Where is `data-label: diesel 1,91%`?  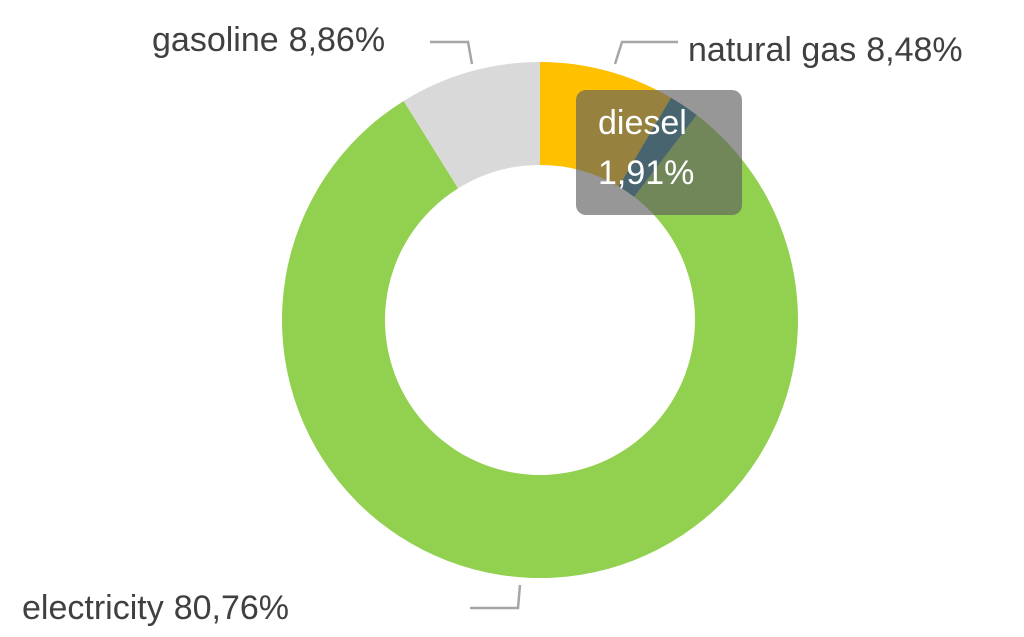 data-label: diesel 1,91% is located at coordinates (646, 148).